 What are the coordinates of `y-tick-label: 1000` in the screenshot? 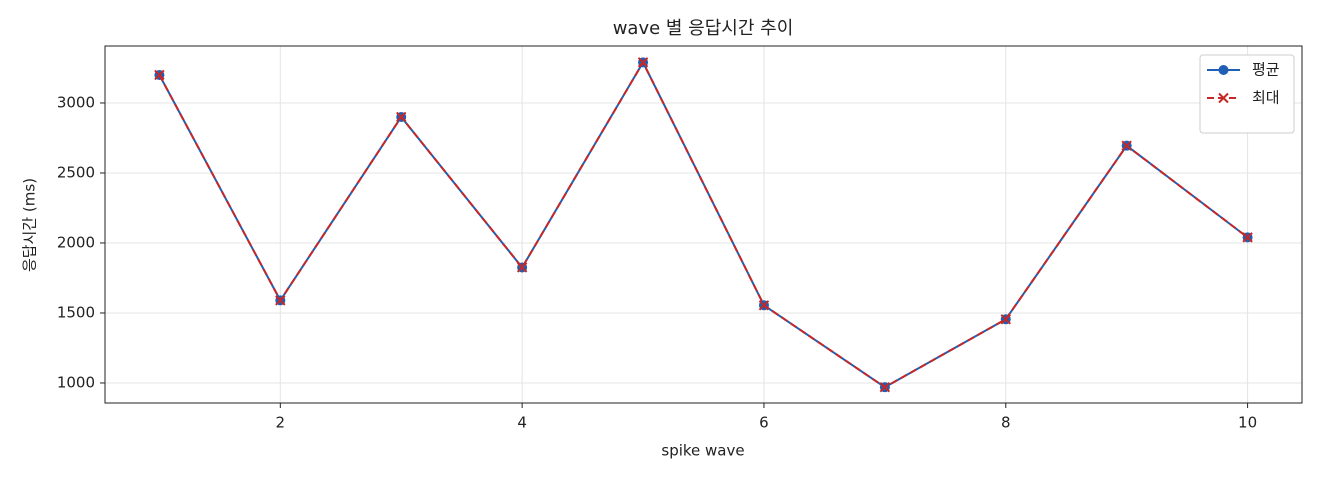 It's located at (76, 382).